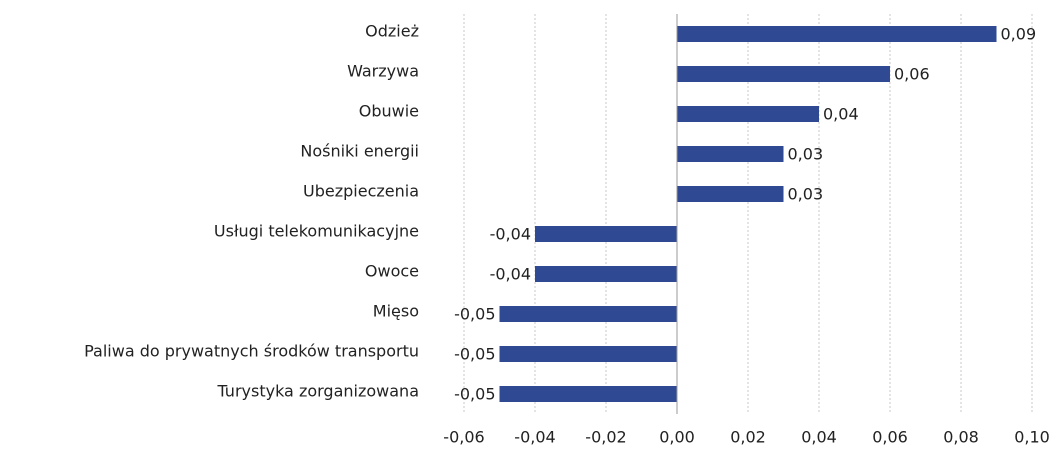 The width and height of the screenshot is (1051, 452). I want to click on value-label: 0,09, so click(1019, 34).